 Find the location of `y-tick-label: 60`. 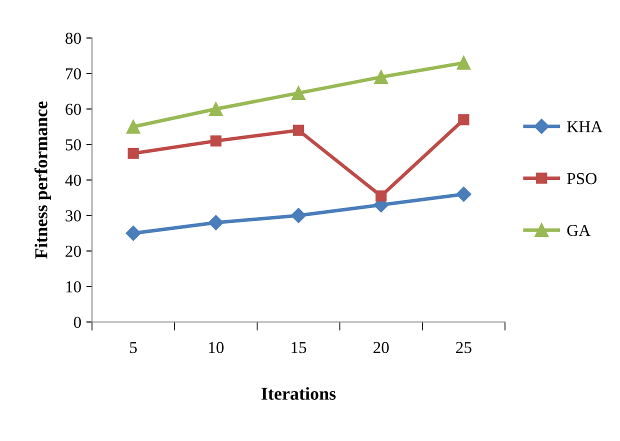

y-tick-label: 60 is located at coordinates (73, 109).